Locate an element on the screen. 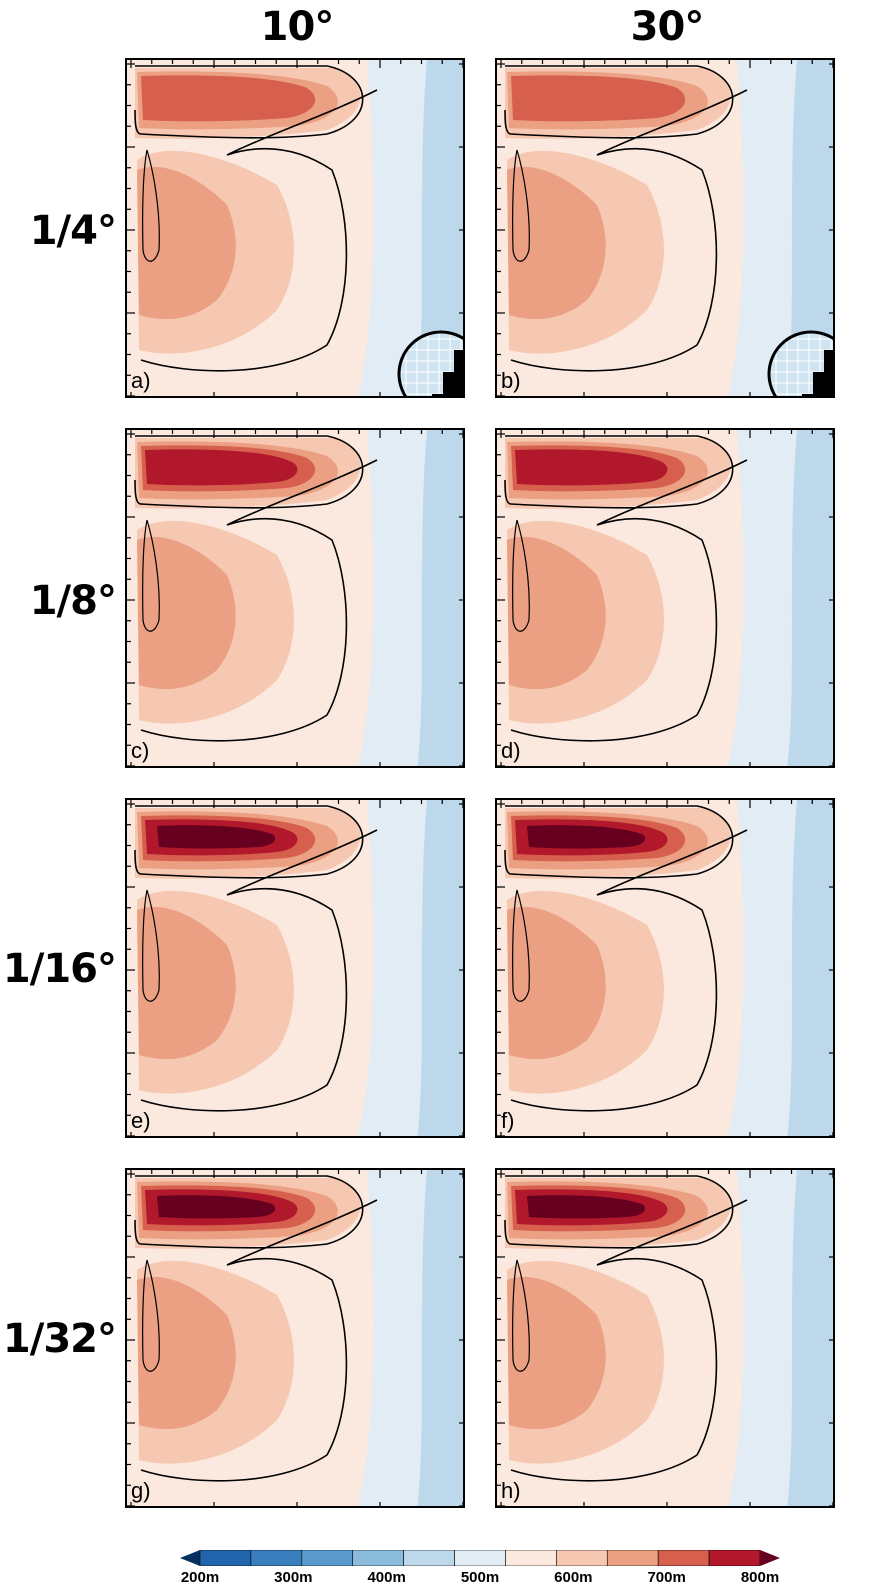 The height and width of the screenshot is (1586, 872). map-panel-h: h) is located at coordinates (665, 1338).